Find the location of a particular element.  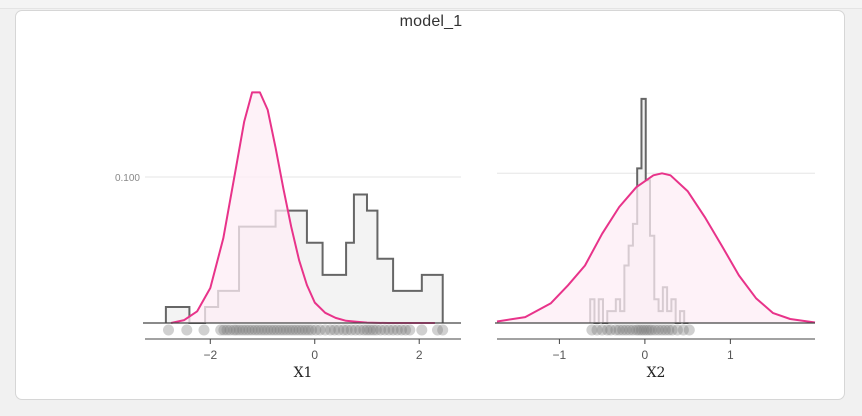

x-axis-title: X2 is located at coordinates (656, 373).